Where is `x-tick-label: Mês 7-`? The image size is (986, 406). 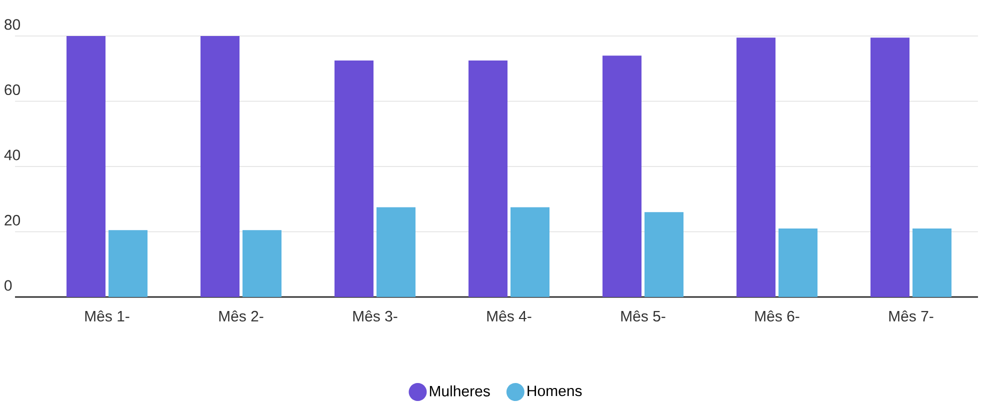
x-tick-label: Mês 7- is located at coordinates (911, 316).